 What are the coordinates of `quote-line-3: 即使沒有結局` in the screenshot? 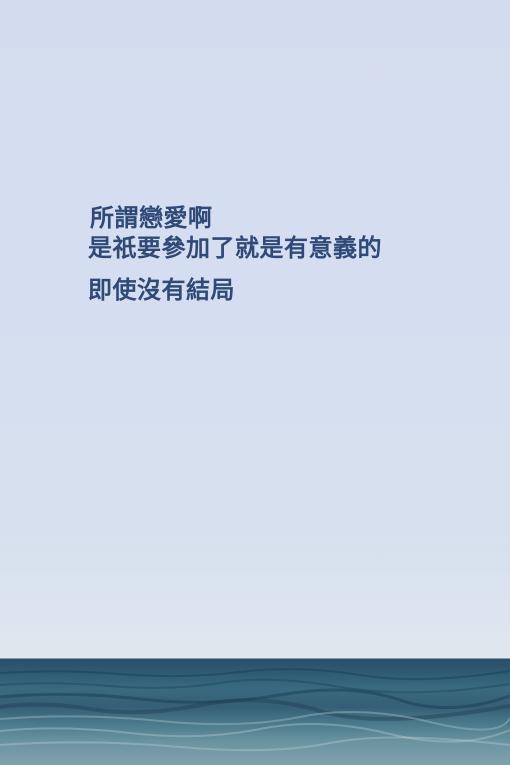 It's located at (161, 289).